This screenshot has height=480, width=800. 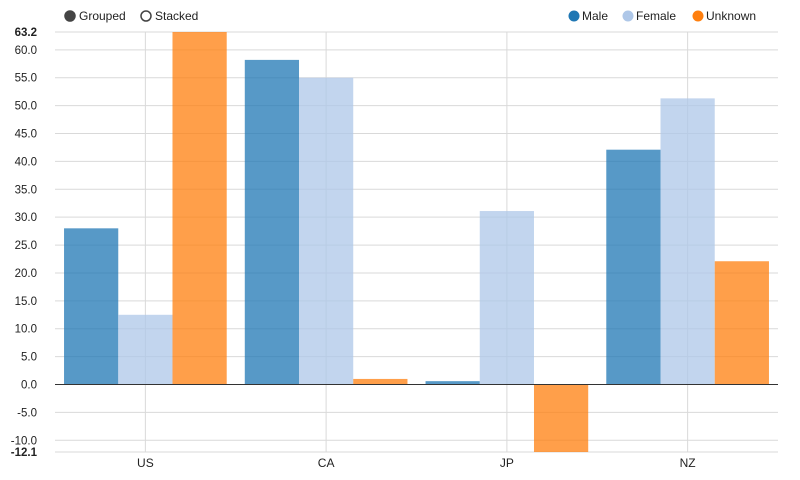 What do you see at coordinates (145, 463) in the screenshot?
I see `x-tick-label: US` at bounding box center [145, 463].